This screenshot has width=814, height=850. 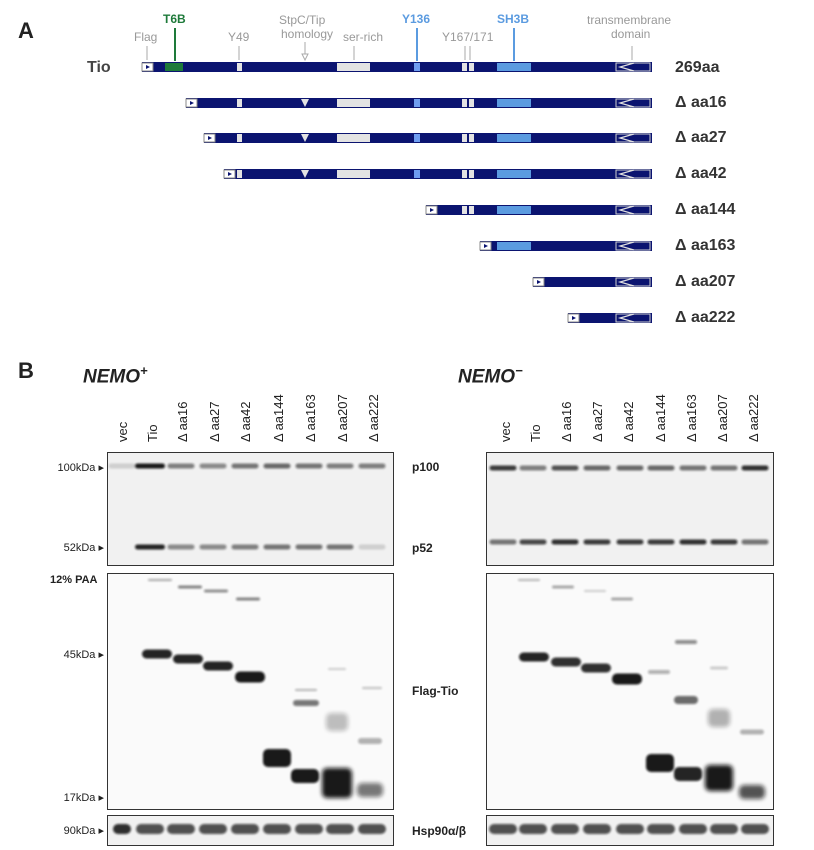 I want to click on nemo-plus-title: NEMO+, so click(x=115, y=375).